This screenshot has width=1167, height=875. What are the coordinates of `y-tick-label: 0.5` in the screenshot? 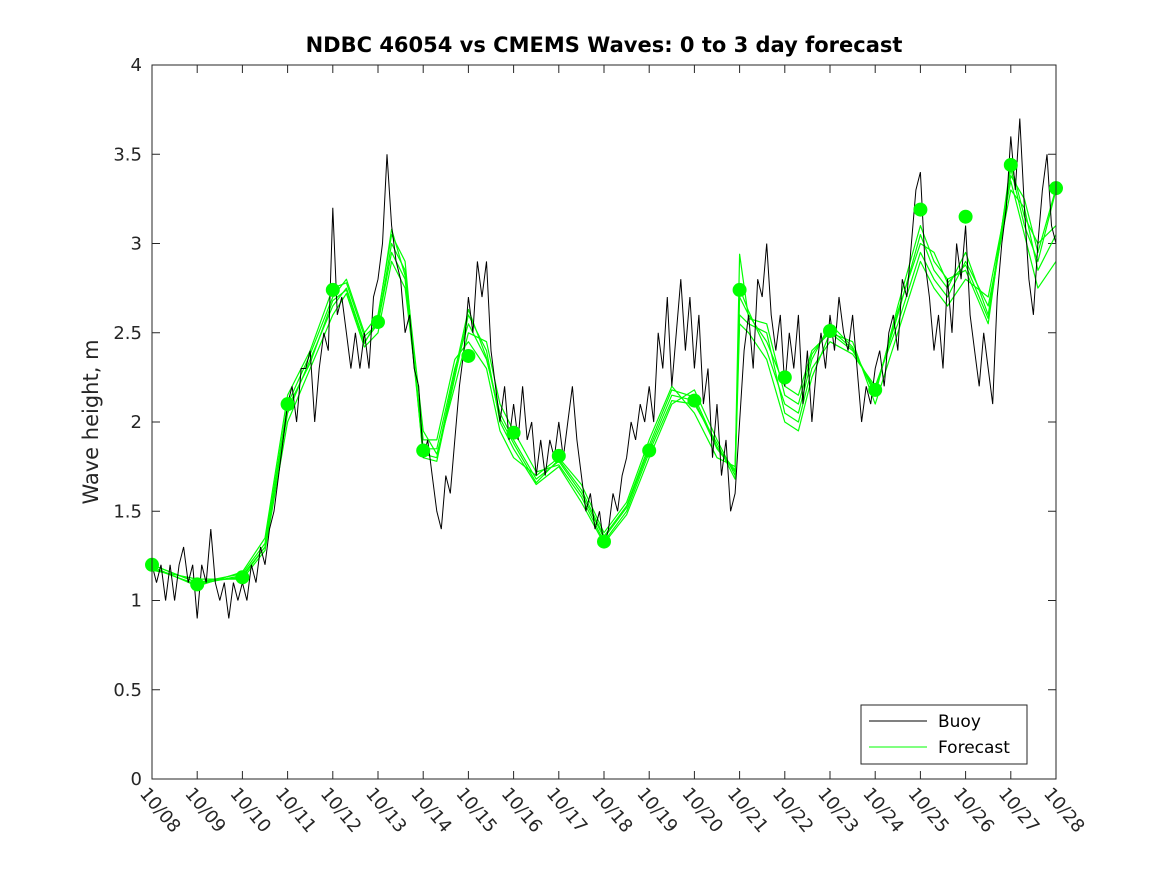 It's located at (127, 690).